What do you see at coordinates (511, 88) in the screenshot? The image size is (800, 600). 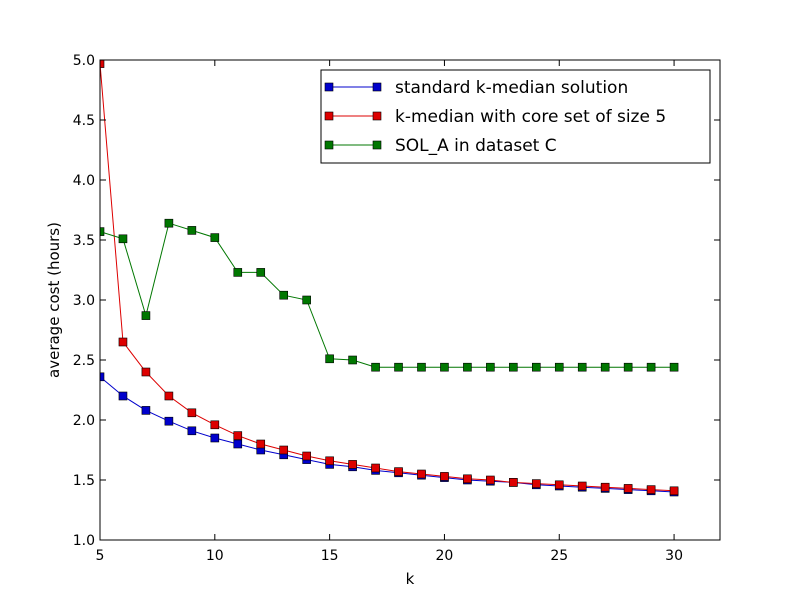 I see `legend-label-0: standard k-median solution` at bounding box center [511, 88].